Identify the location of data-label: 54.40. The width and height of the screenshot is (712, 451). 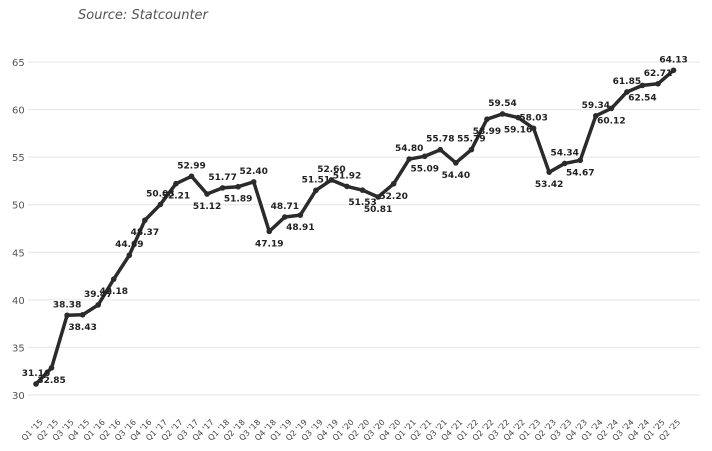
(456, 176).